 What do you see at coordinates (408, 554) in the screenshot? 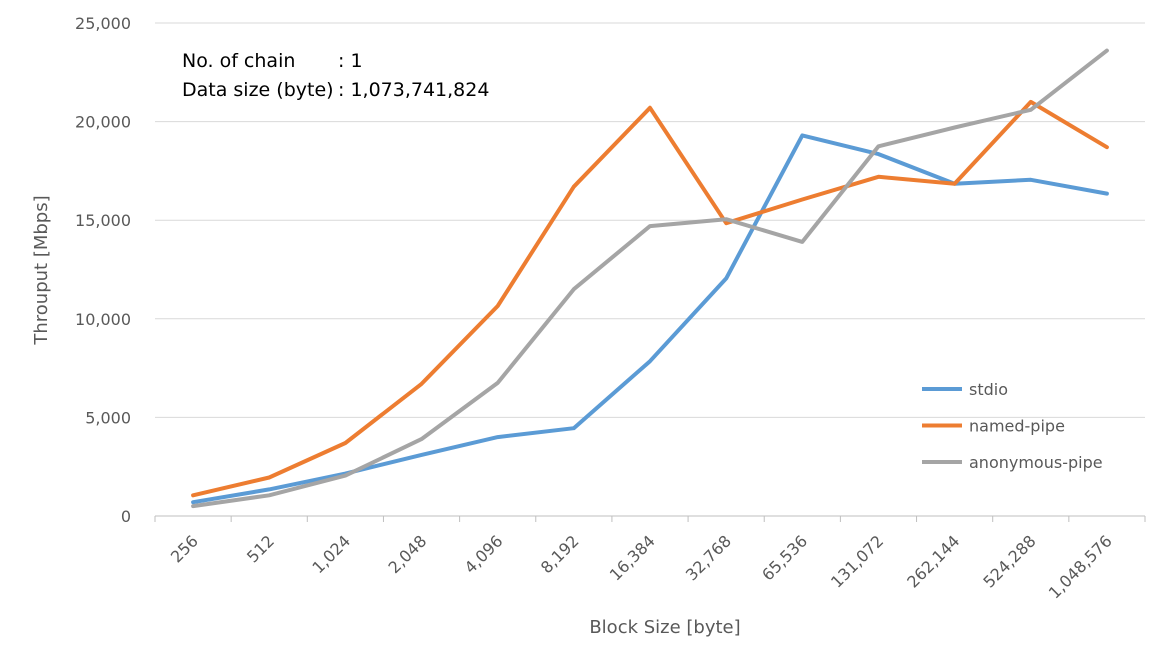
I see `x-tick-label: 2,048` at bounding box center [408, 554].